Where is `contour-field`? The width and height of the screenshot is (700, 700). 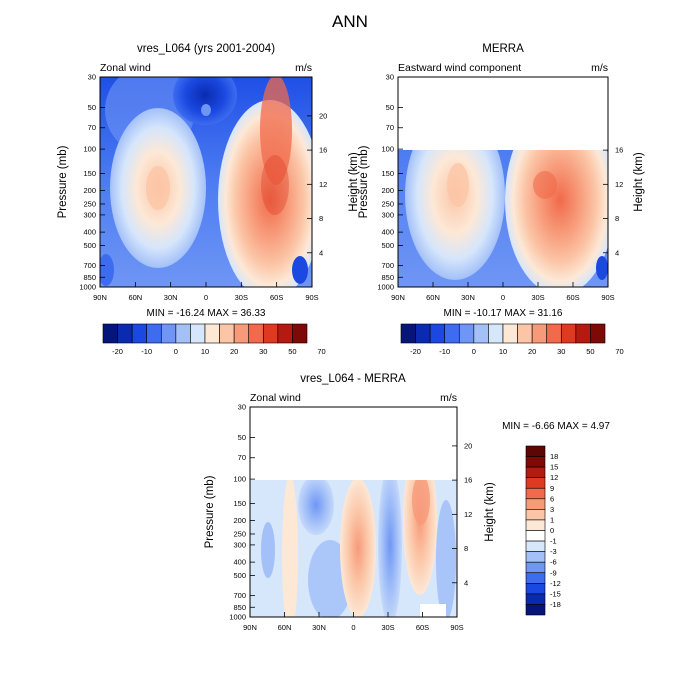
contour-field is located at coordinates (353, 548).